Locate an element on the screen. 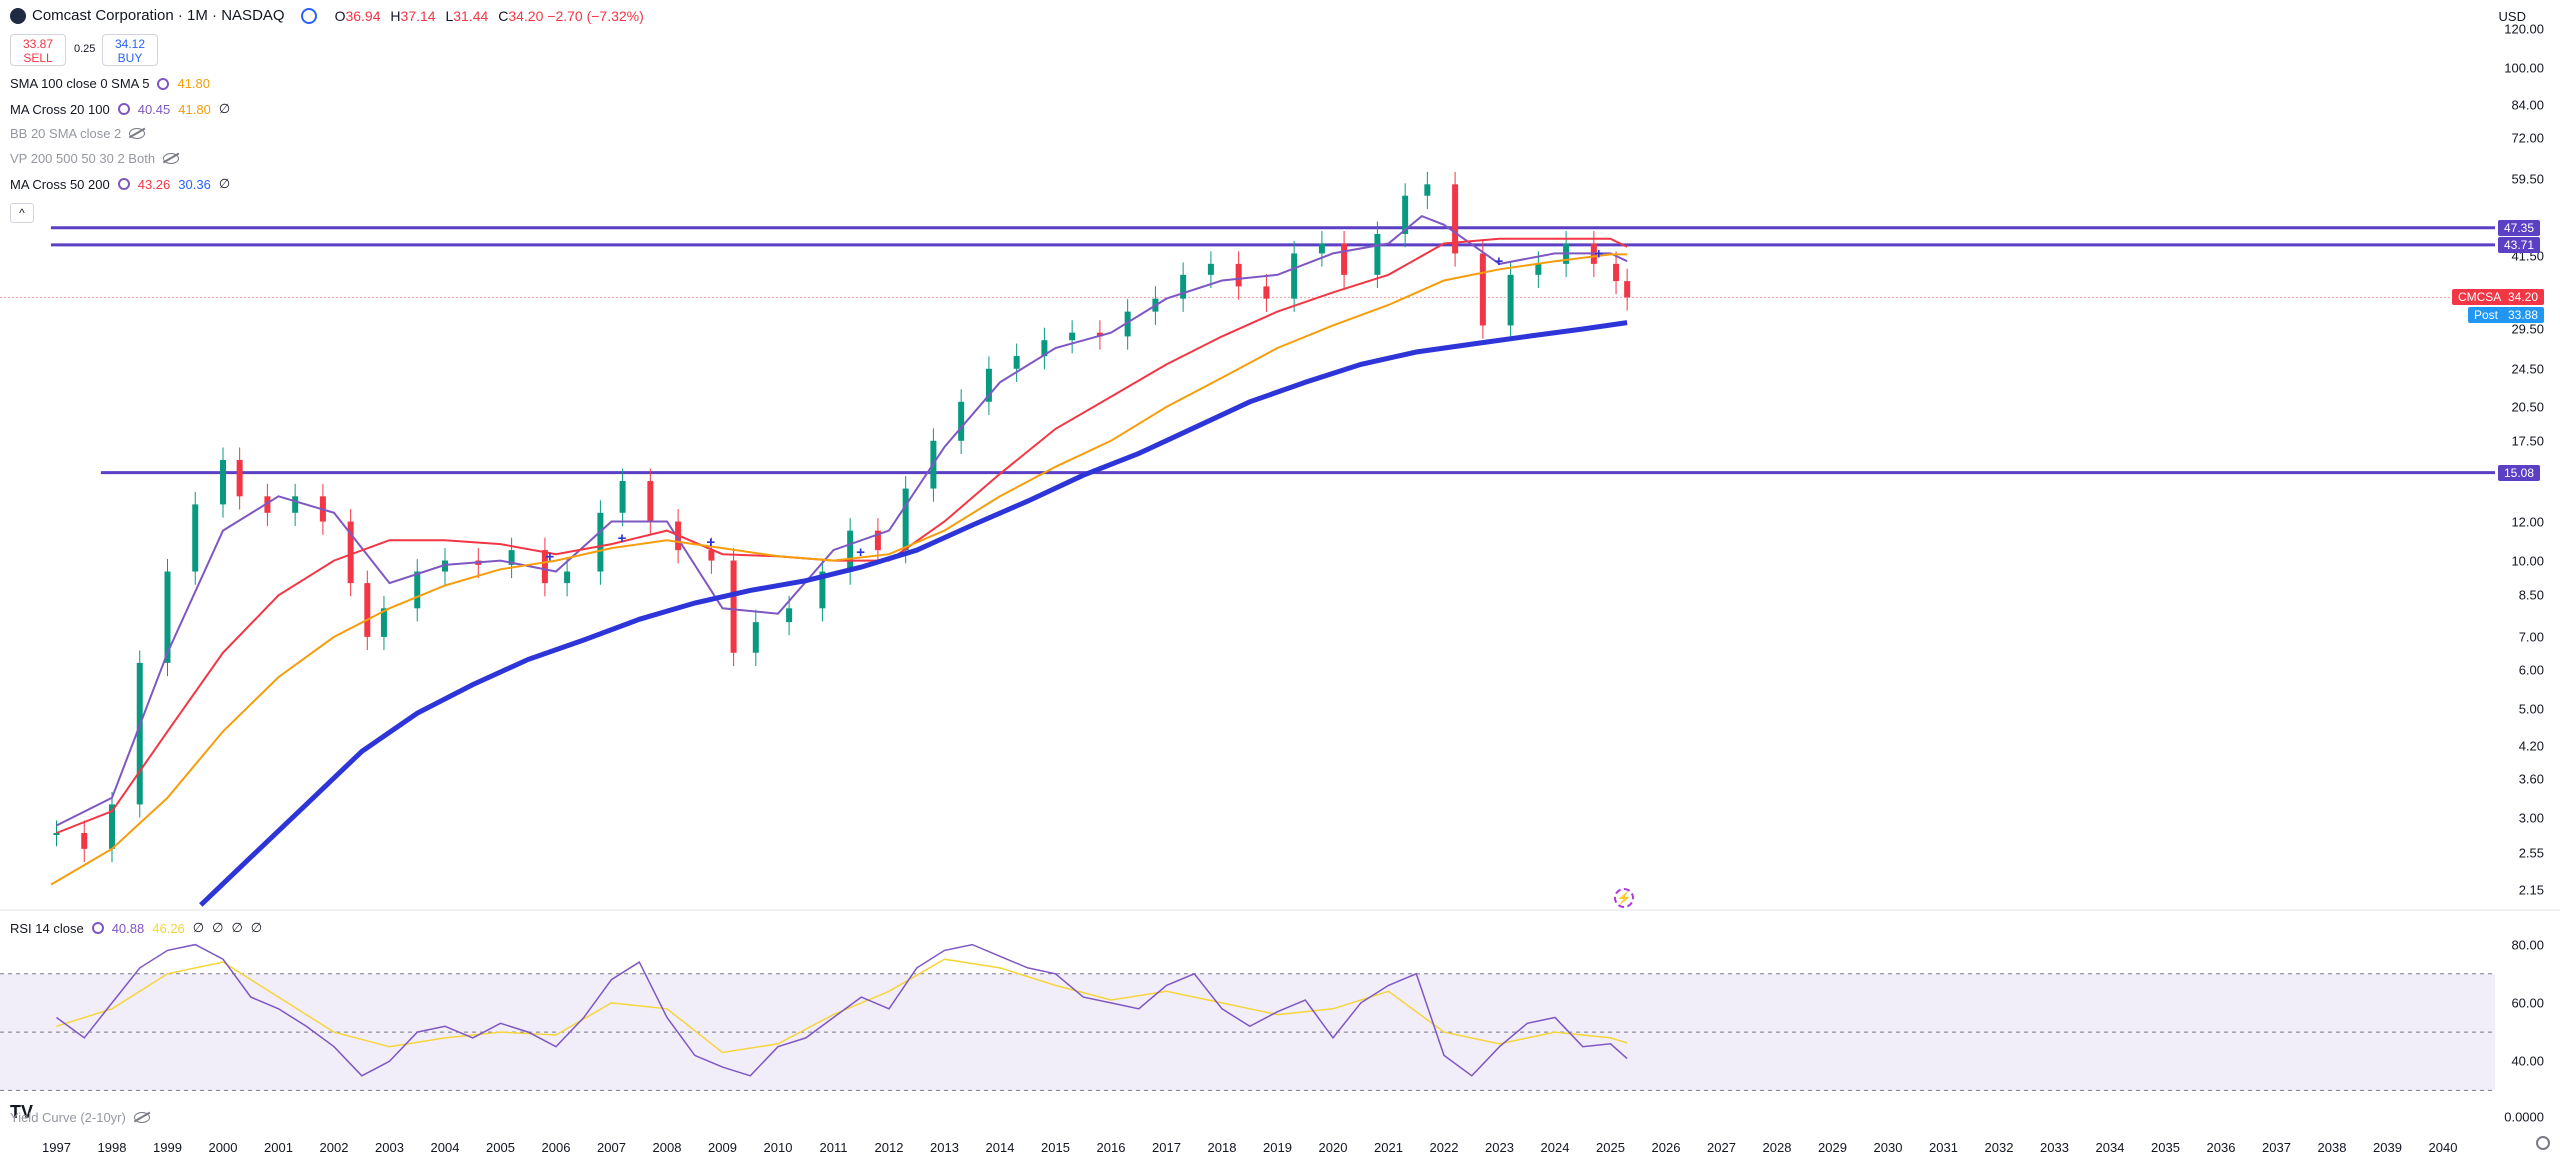 This screenshot has width=2560, height=1164. time-axis-label: 2040 is located at coordinates (2443, 1147).